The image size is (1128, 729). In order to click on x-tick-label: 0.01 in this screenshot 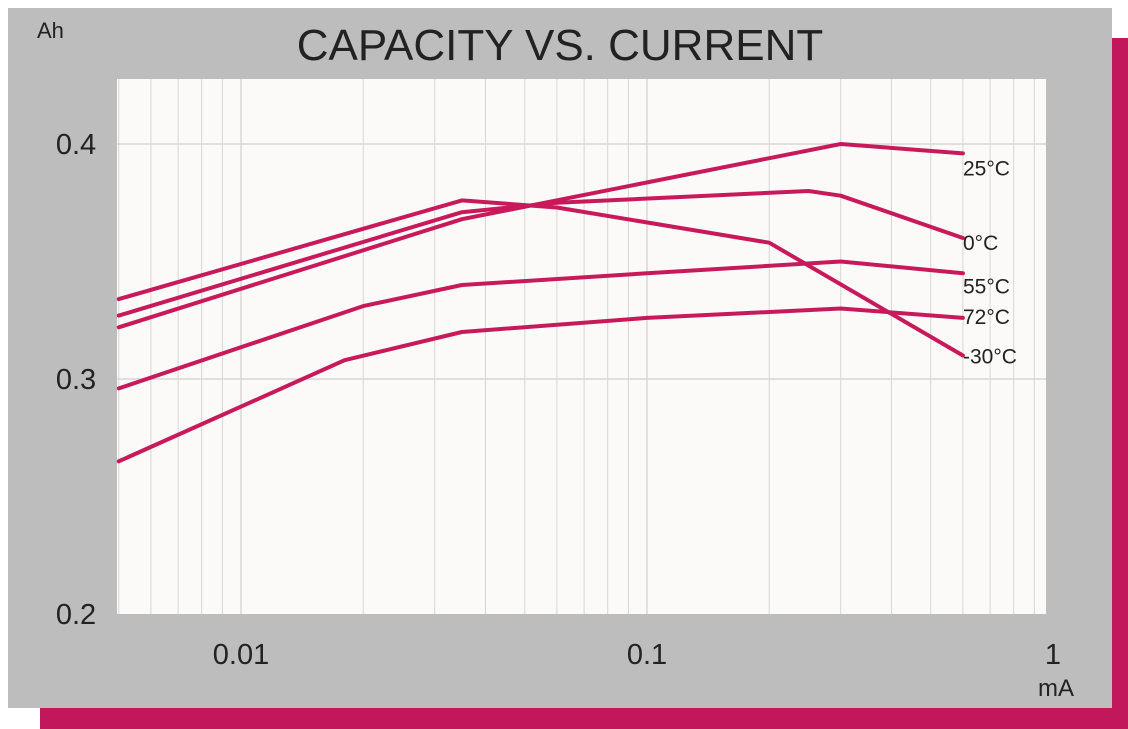, I will do `click(241, 655)`.